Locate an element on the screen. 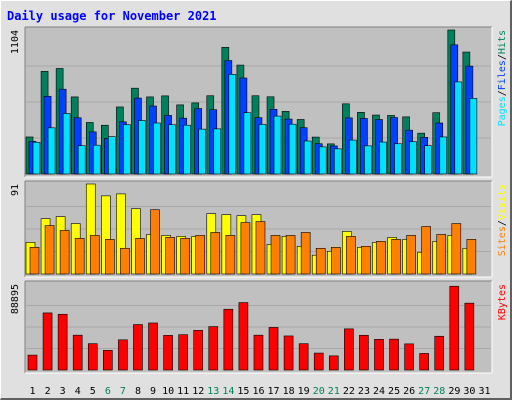 The image size is (512, 401). x-tick-label: 22 is located at coordinates (349, 391).